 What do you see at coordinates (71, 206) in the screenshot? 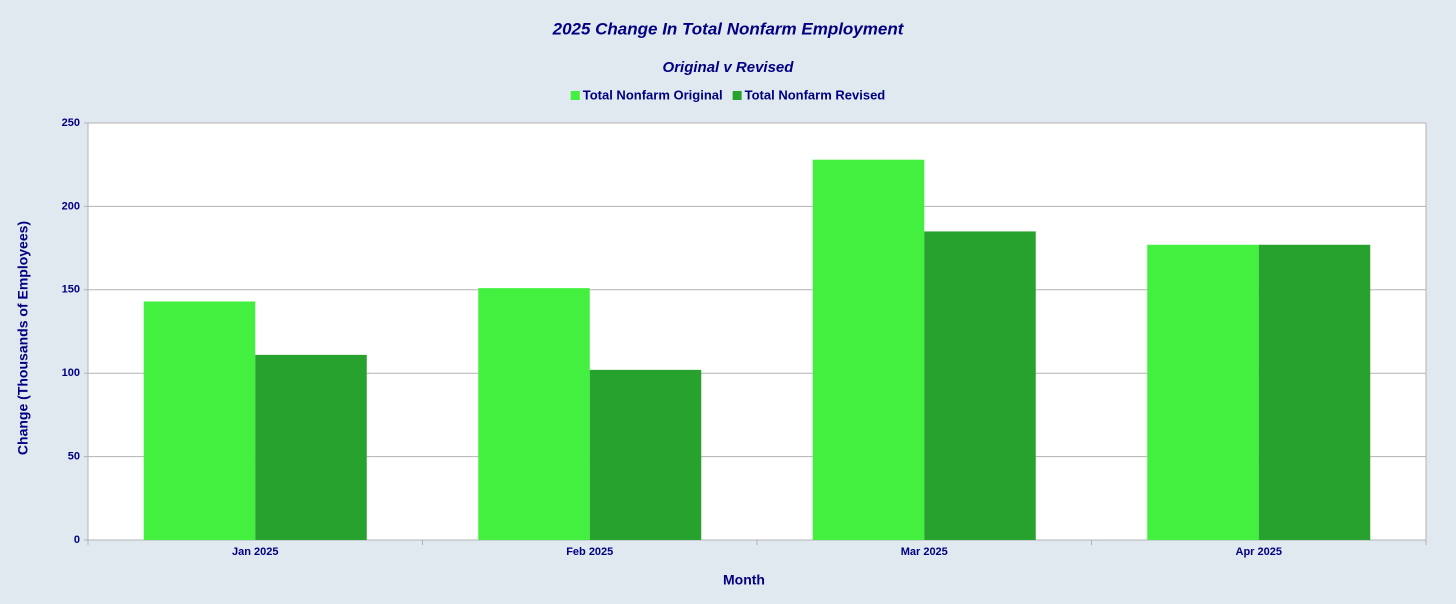
I see `y-tick-label: 200` at bounding box center [71, 206].